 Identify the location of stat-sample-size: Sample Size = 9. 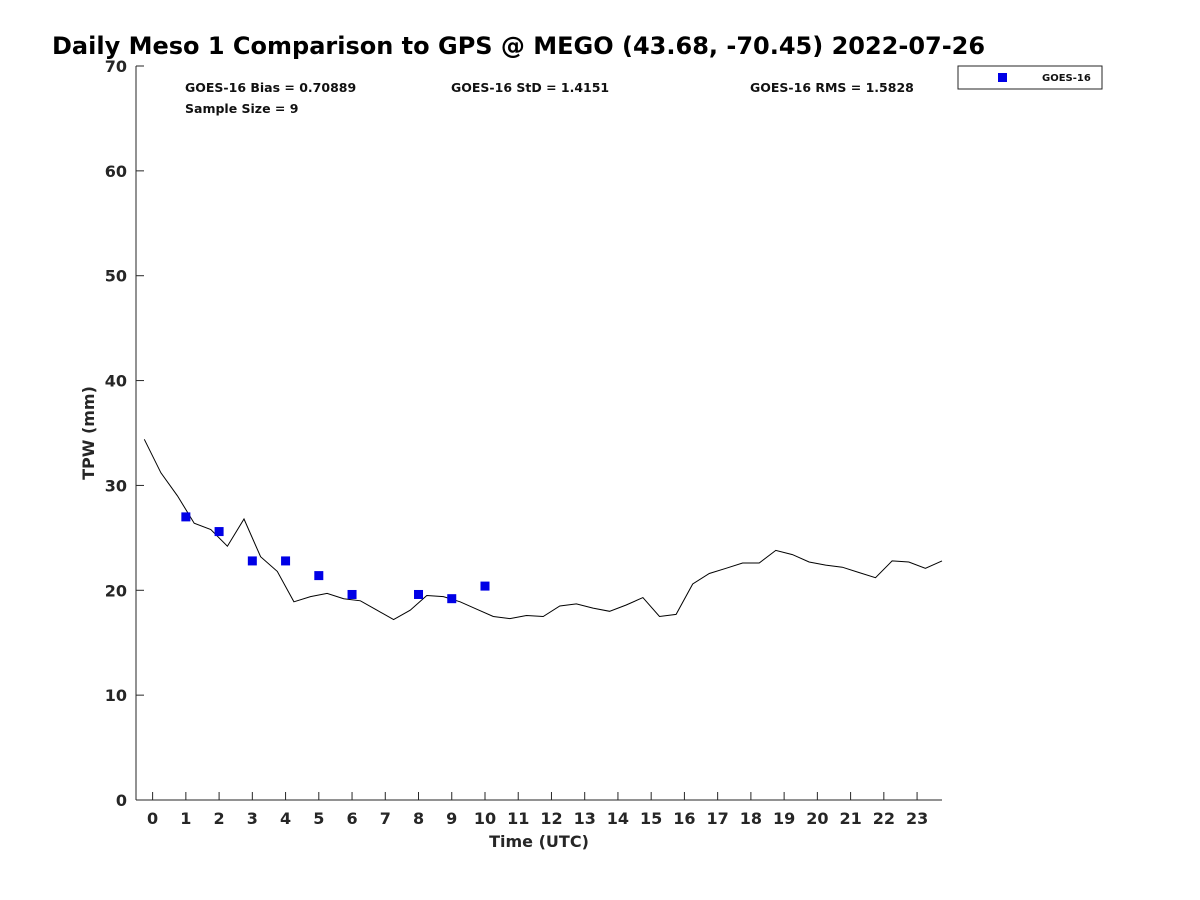
(241, 108).